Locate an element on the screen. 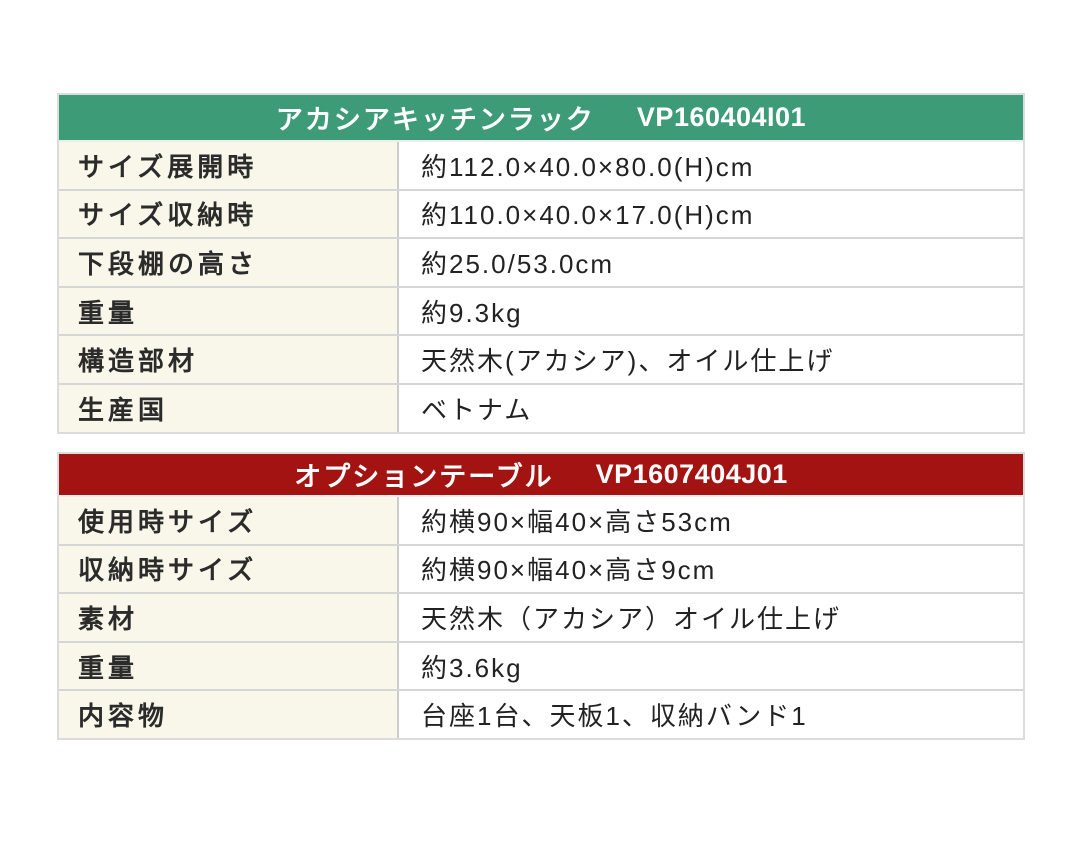  table-row: 重量 約9.3kg is located at coordinates (541, 310).